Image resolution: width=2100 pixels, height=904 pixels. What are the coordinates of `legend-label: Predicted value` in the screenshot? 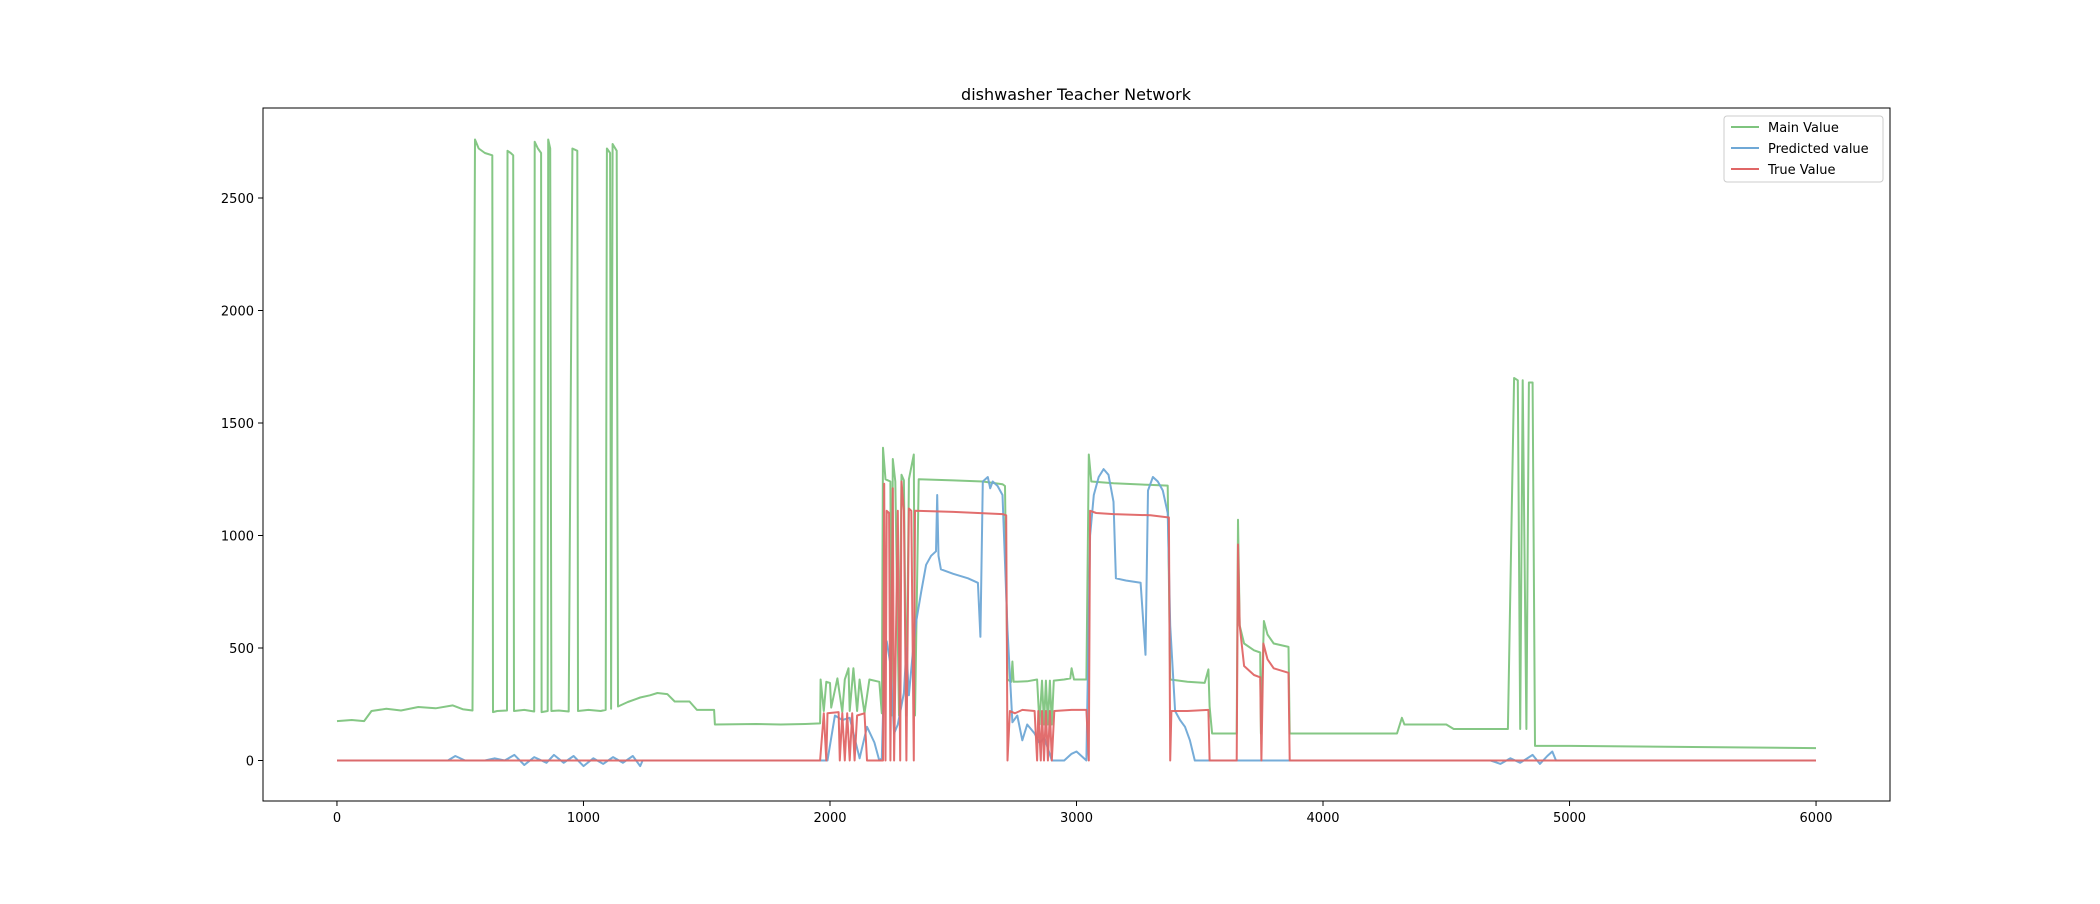 It's located at (1818, 149).